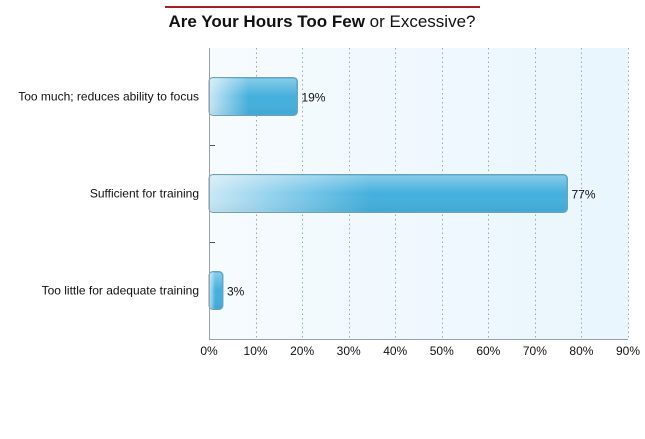 This screenshot has height=439, width=645. Describe the element at coordinates (236, 292) in the screenshot. I see `data-label: 3%` at that location.